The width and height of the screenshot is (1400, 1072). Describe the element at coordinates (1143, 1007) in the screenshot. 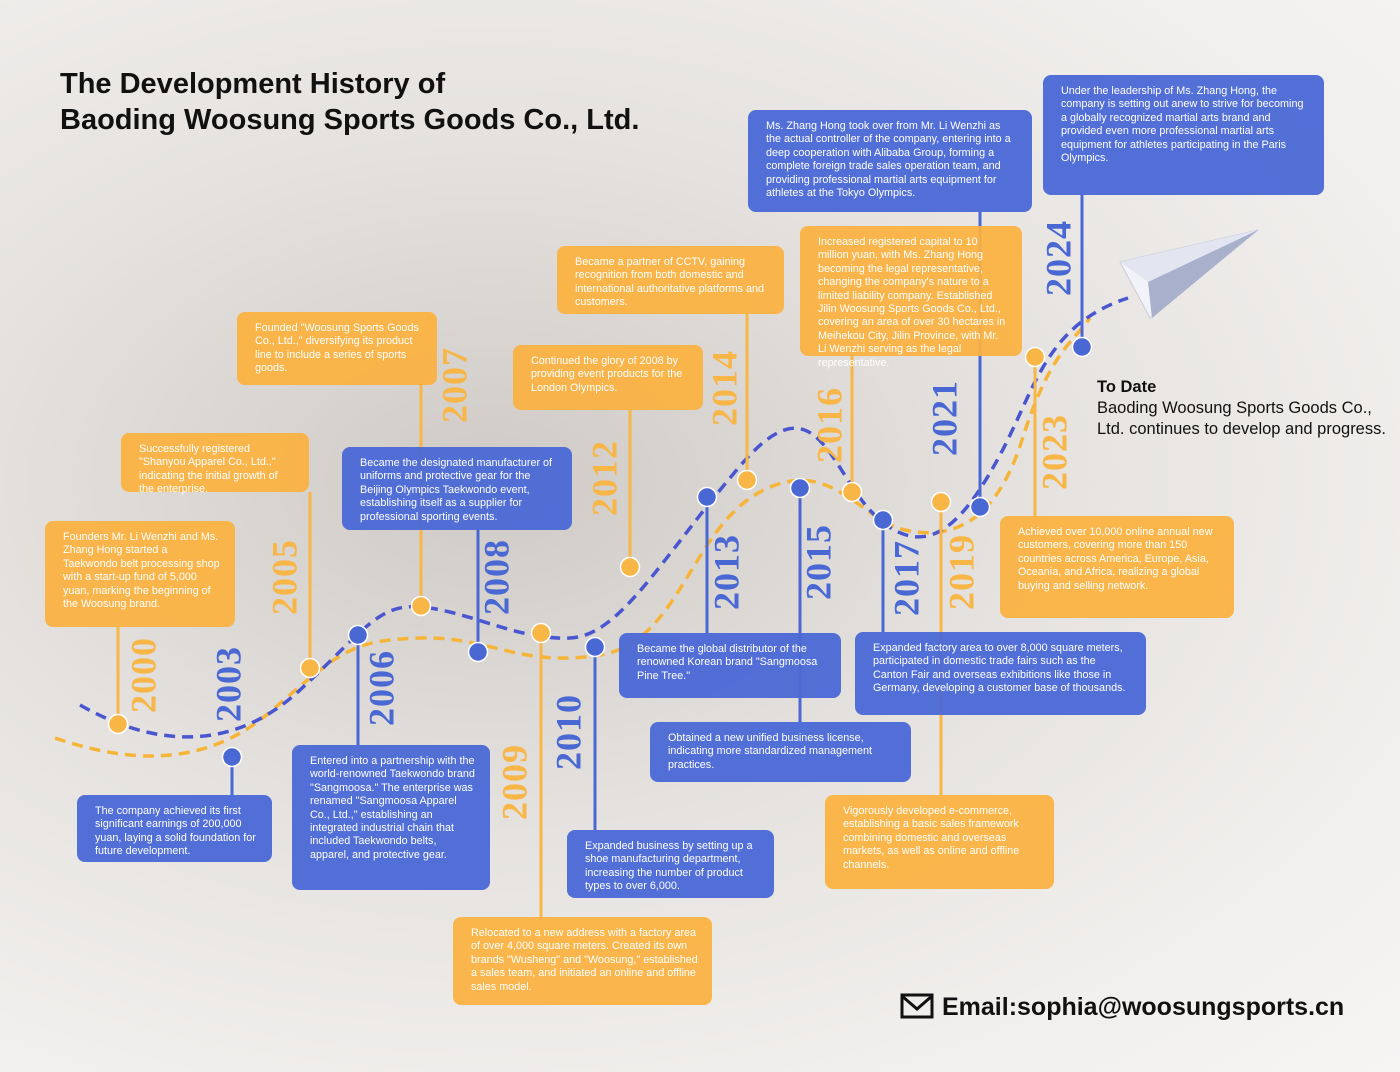

I see `email: Email:sophia@woosungsports.cn` at that location.